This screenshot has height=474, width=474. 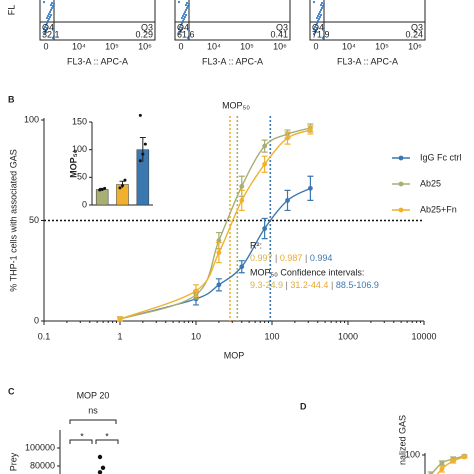 What do you see at coordinates (447, 464) in the screenshot?
I see `series-line` at bounding box center [447, 464].